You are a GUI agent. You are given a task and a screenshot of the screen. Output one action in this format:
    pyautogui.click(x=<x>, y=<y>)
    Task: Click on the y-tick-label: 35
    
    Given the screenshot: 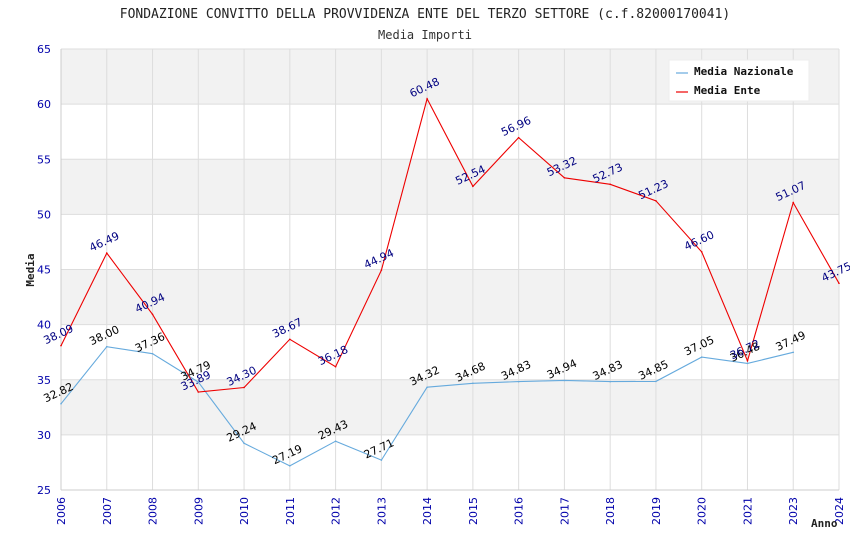 What is the action you would take?
    pyautogui.click(x=44, y=380)
    